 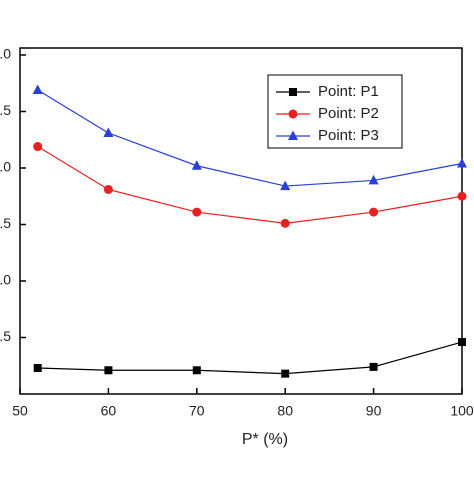 I want to click on legend-label: Point: P3, so click(x=348, y=135).